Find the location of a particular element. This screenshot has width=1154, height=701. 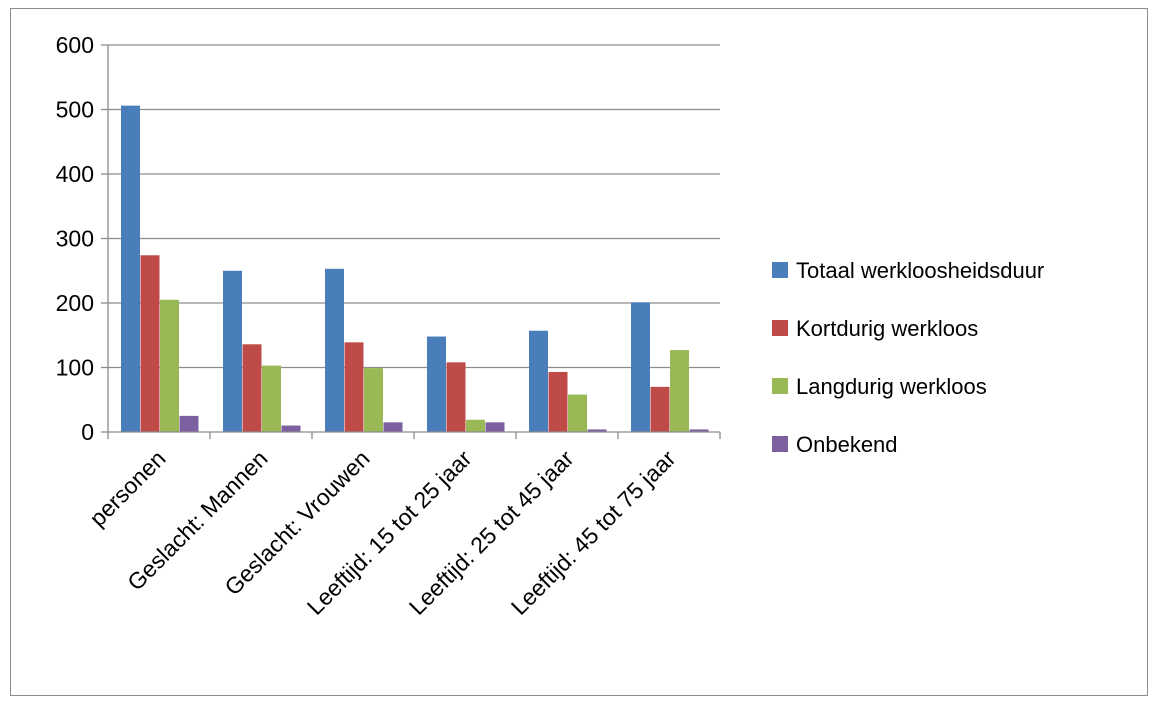

x-tick-label: Leeftijd: 25 tot 45 jaar is located at coordinates (491, 532).